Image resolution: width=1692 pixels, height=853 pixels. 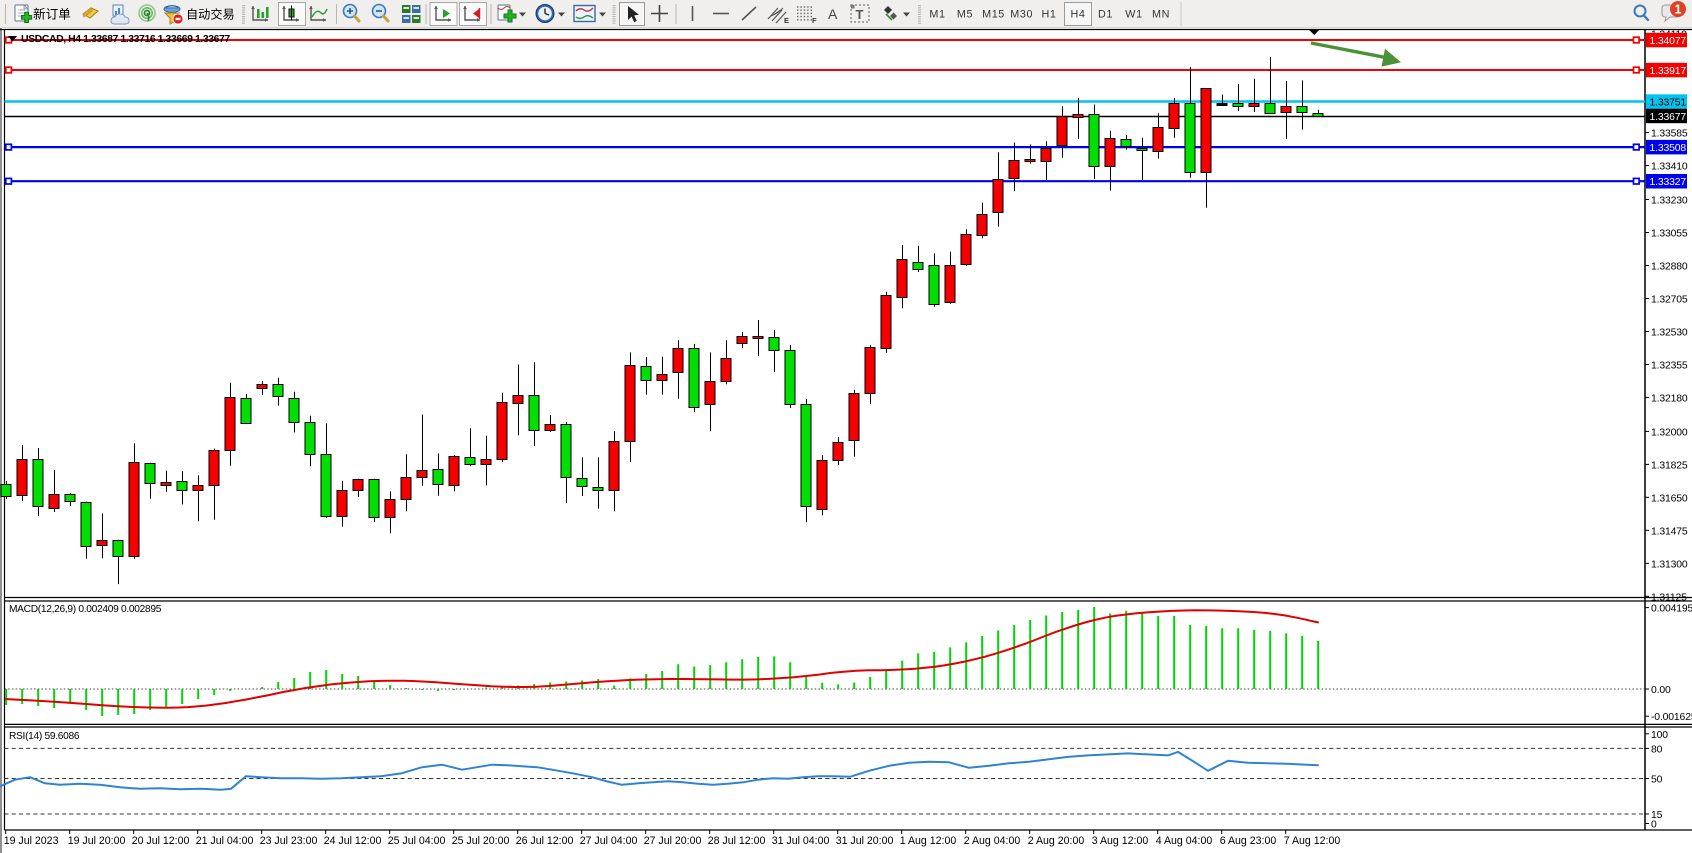 I want to click on svg-text: W1, so click(x=1133, y=15).